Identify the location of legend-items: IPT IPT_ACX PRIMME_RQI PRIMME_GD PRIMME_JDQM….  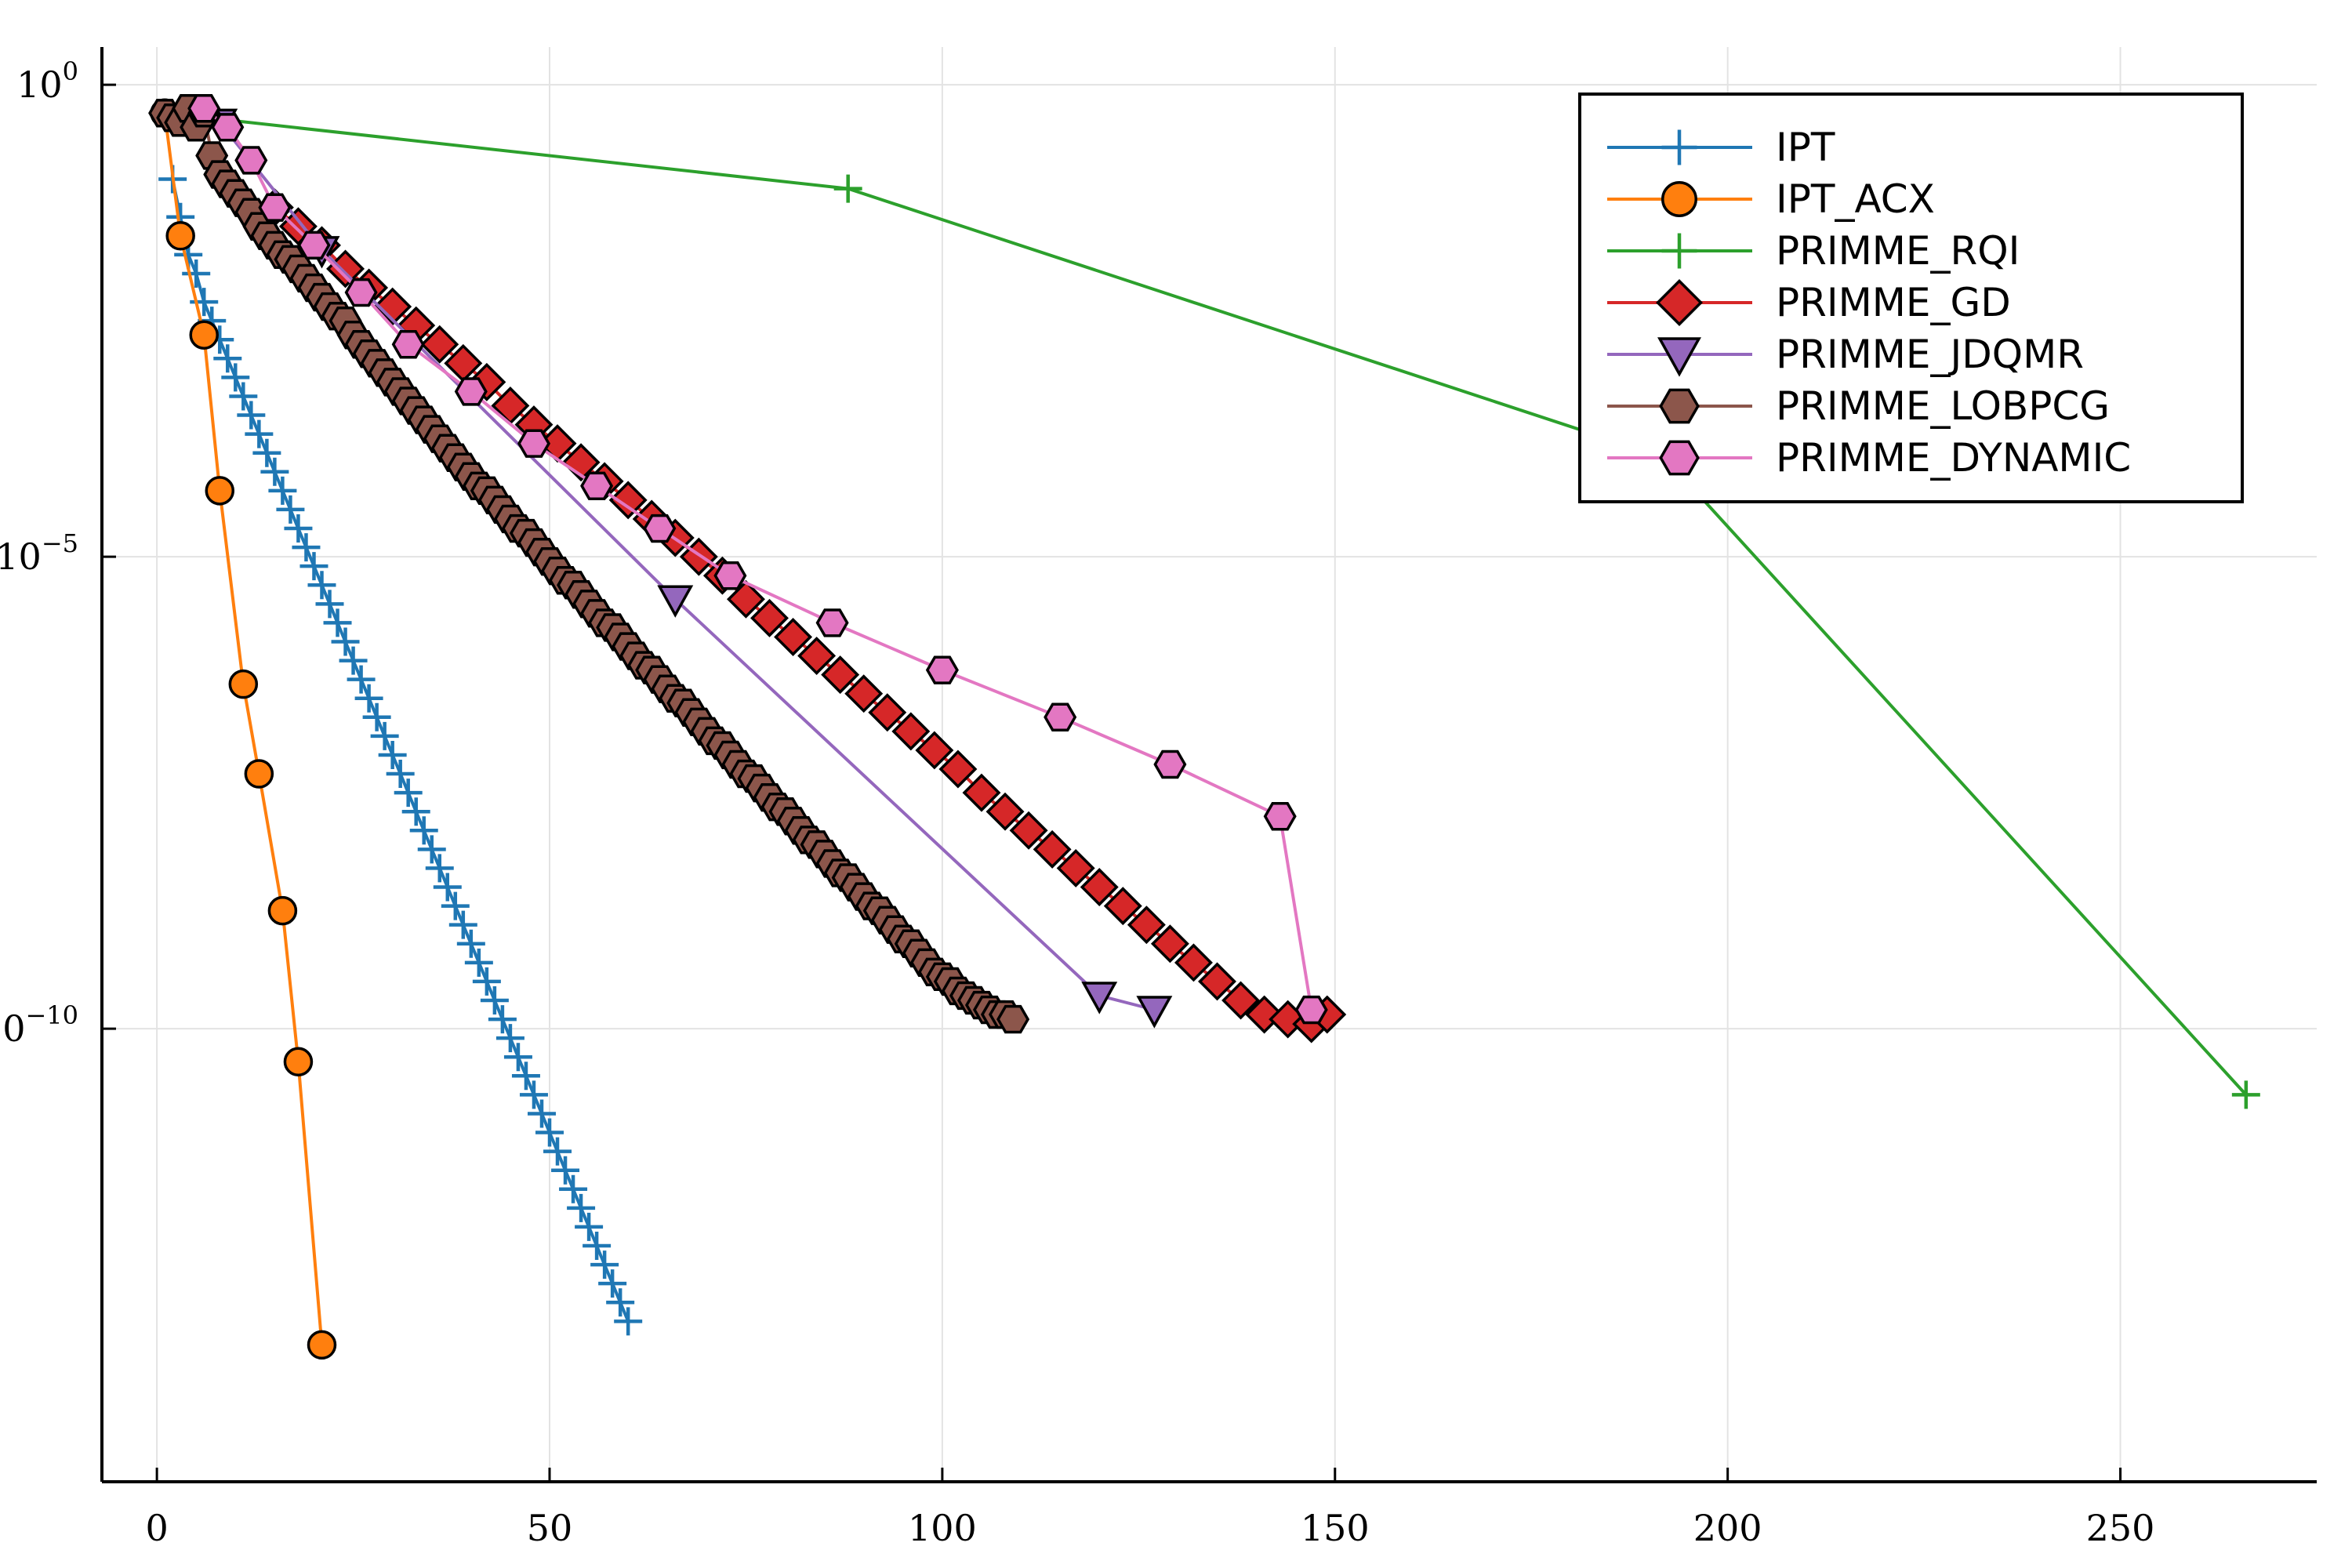
(1869, 303).